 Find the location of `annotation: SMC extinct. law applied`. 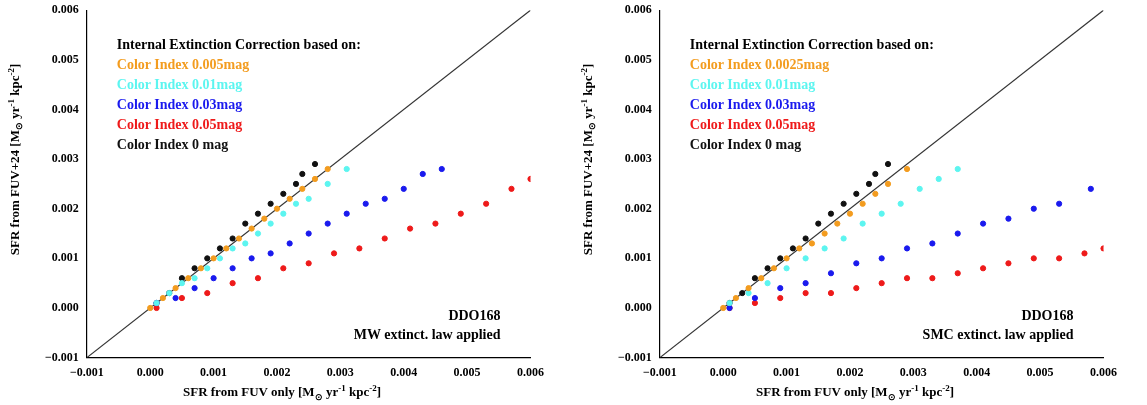

annotation: SMC extinct. law applied is located at coordinates (998, 335).